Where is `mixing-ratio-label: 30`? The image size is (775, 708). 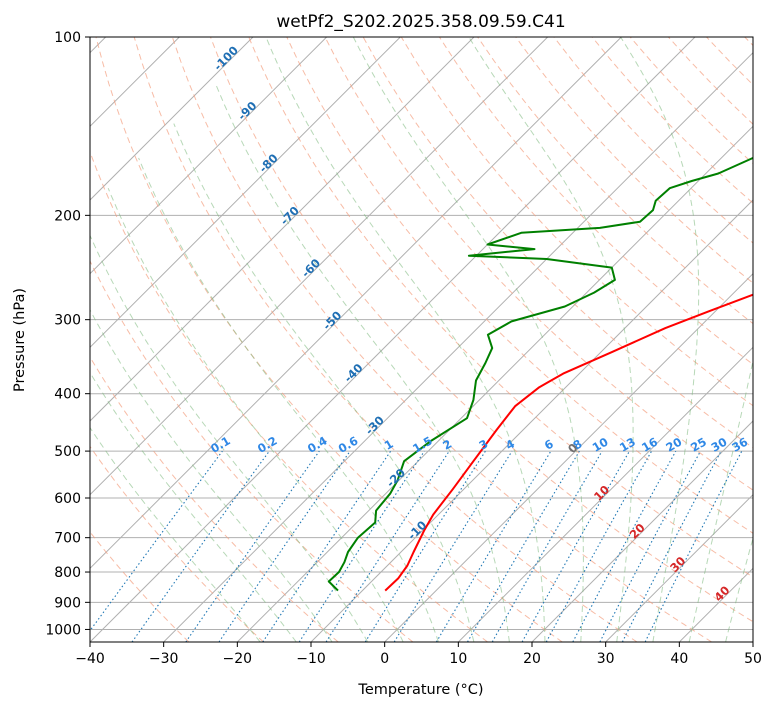
mixing-ratio-label: 30 is located at coordinates (719, 445).